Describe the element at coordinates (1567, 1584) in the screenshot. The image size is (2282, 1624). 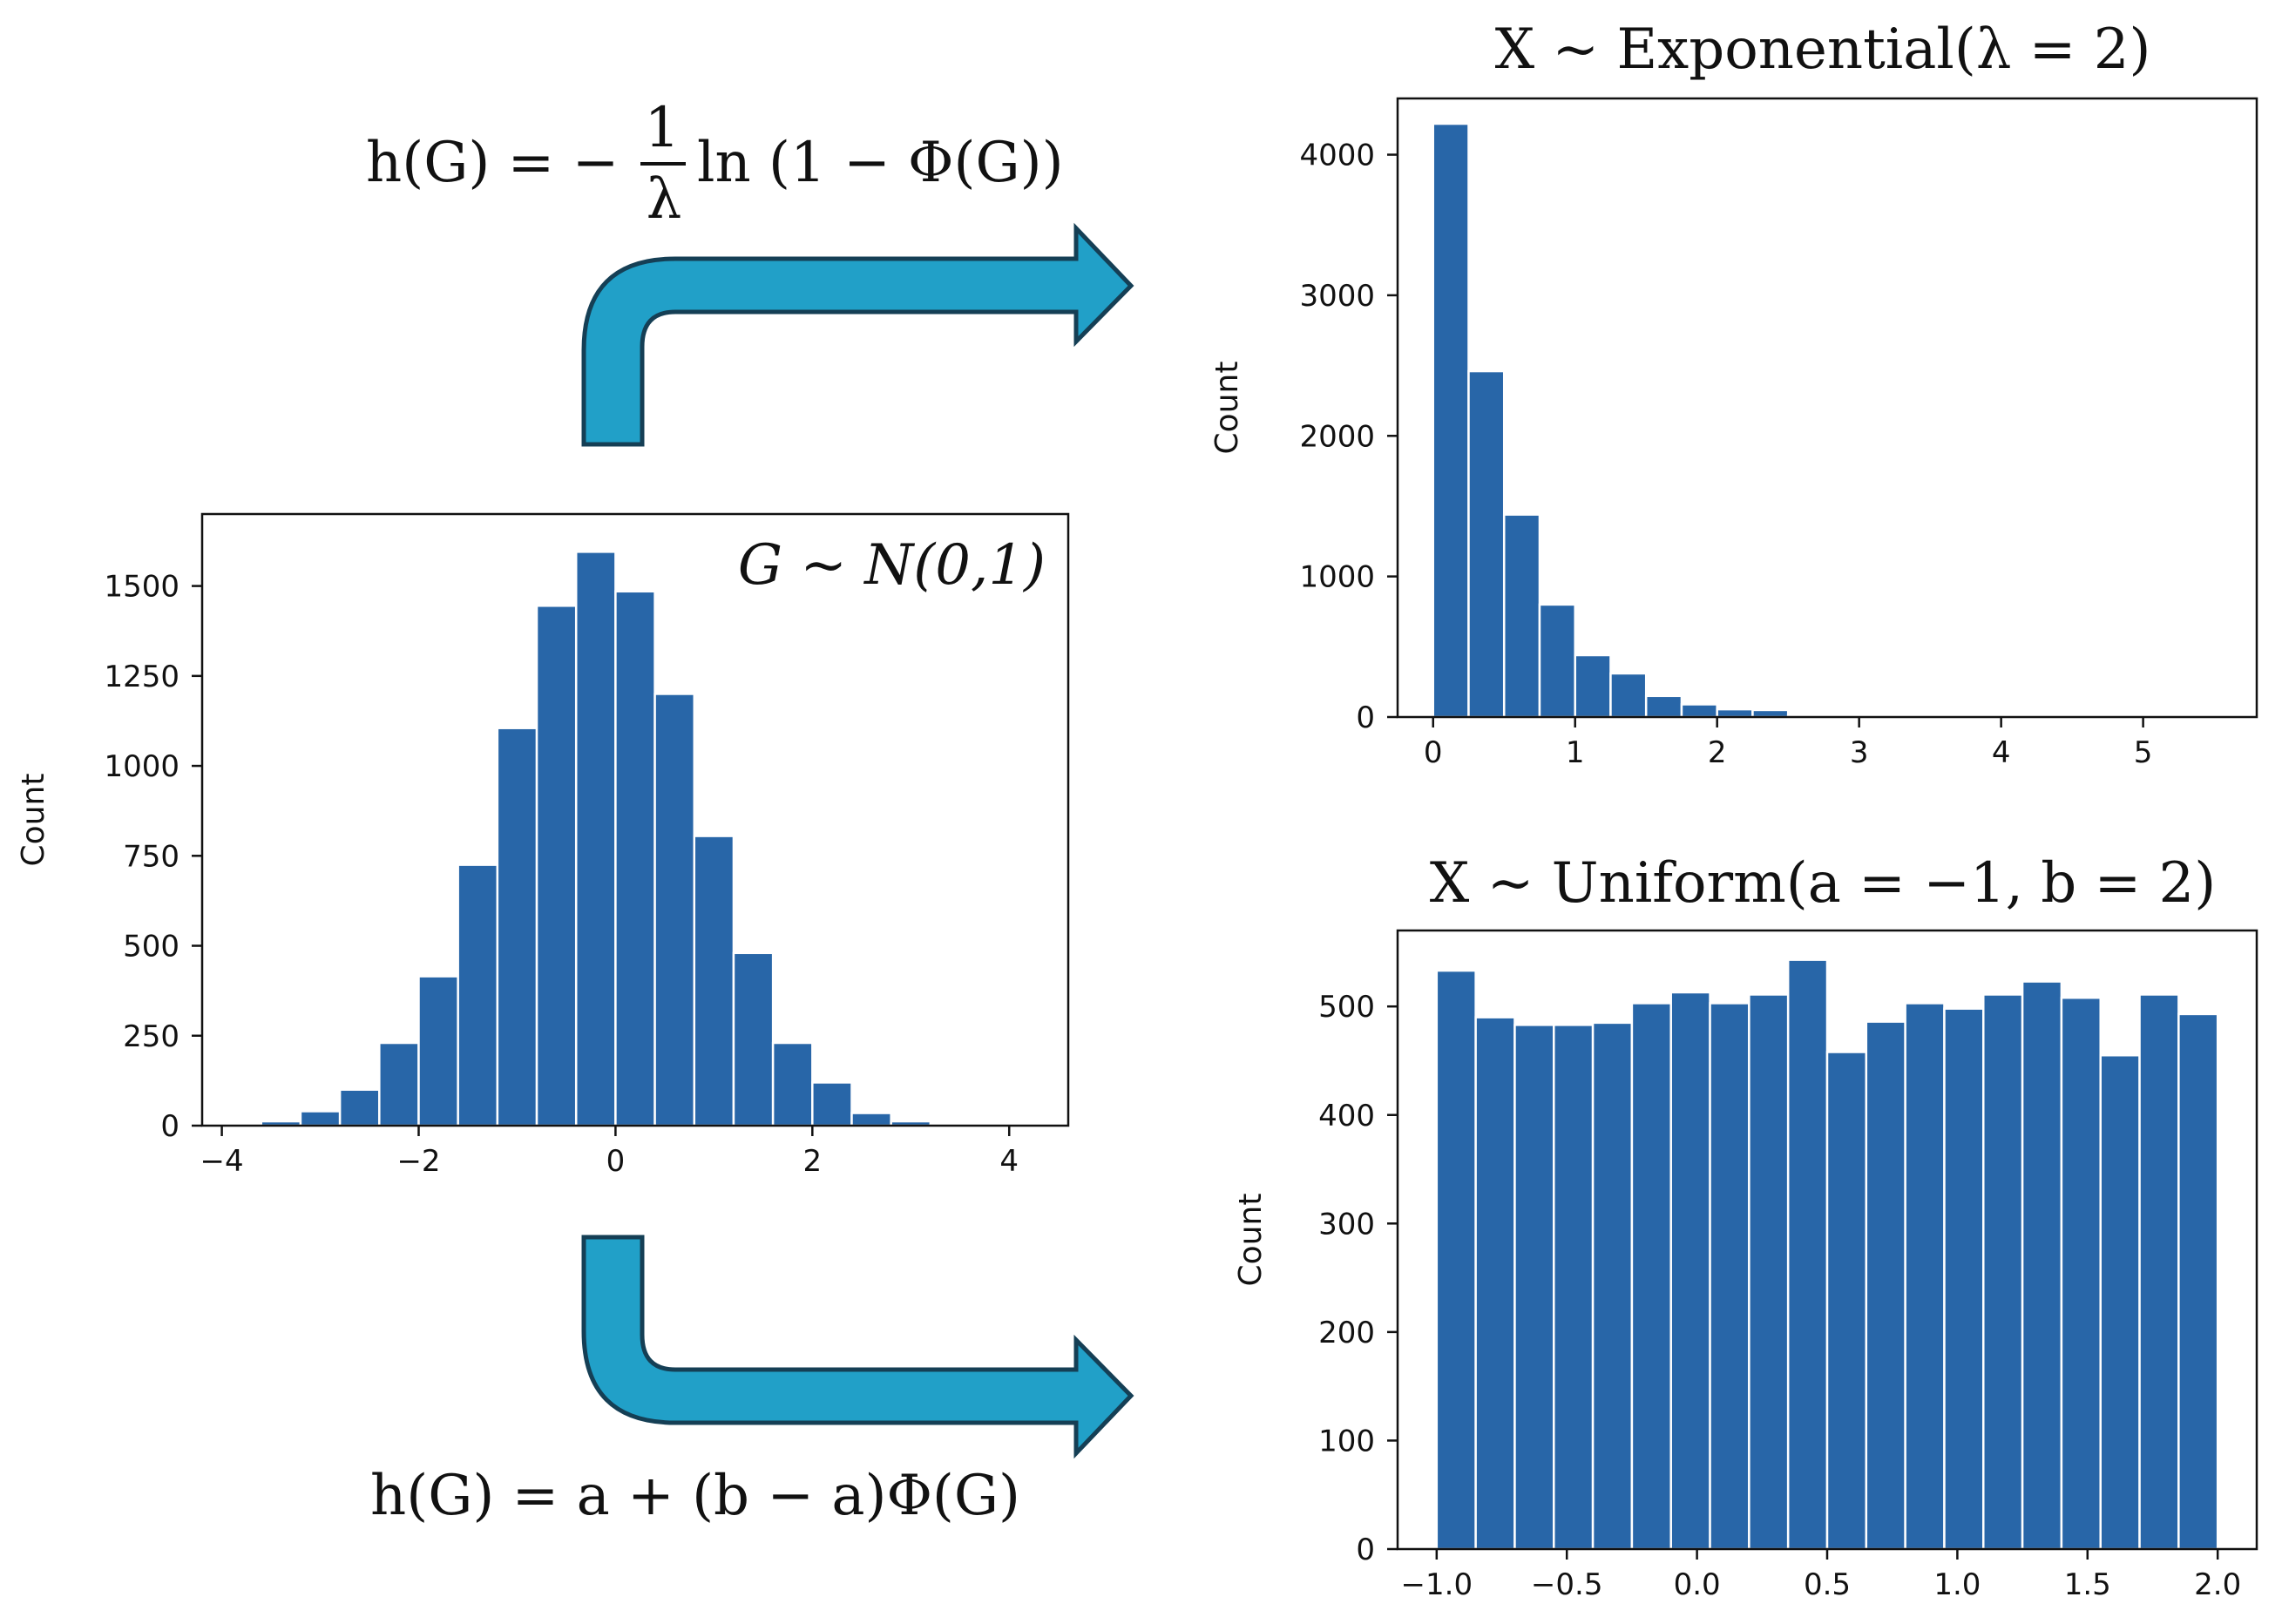
I see `x-tick-label: −0.5` at that location.